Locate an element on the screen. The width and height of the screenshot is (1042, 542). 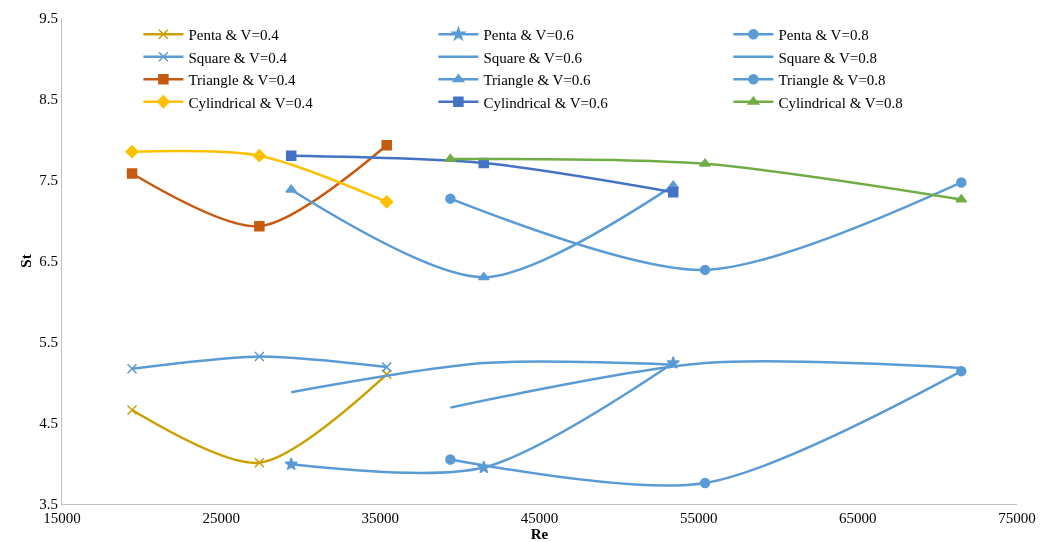
x-tick-label: 75000 is located at coordinates (1017, 518).